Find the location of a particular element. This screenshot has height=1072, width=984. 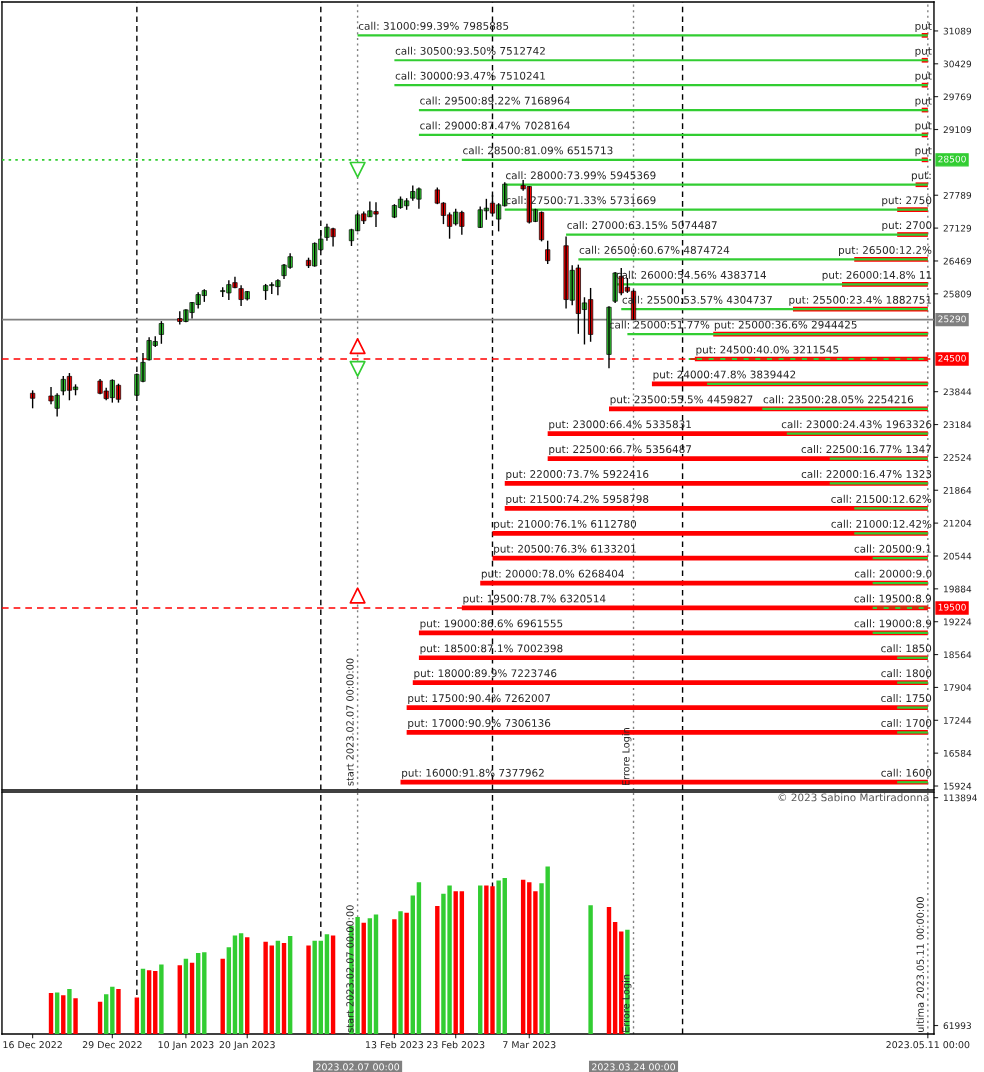

y-tick-label: 17244 is located at coordinates (957, 720).